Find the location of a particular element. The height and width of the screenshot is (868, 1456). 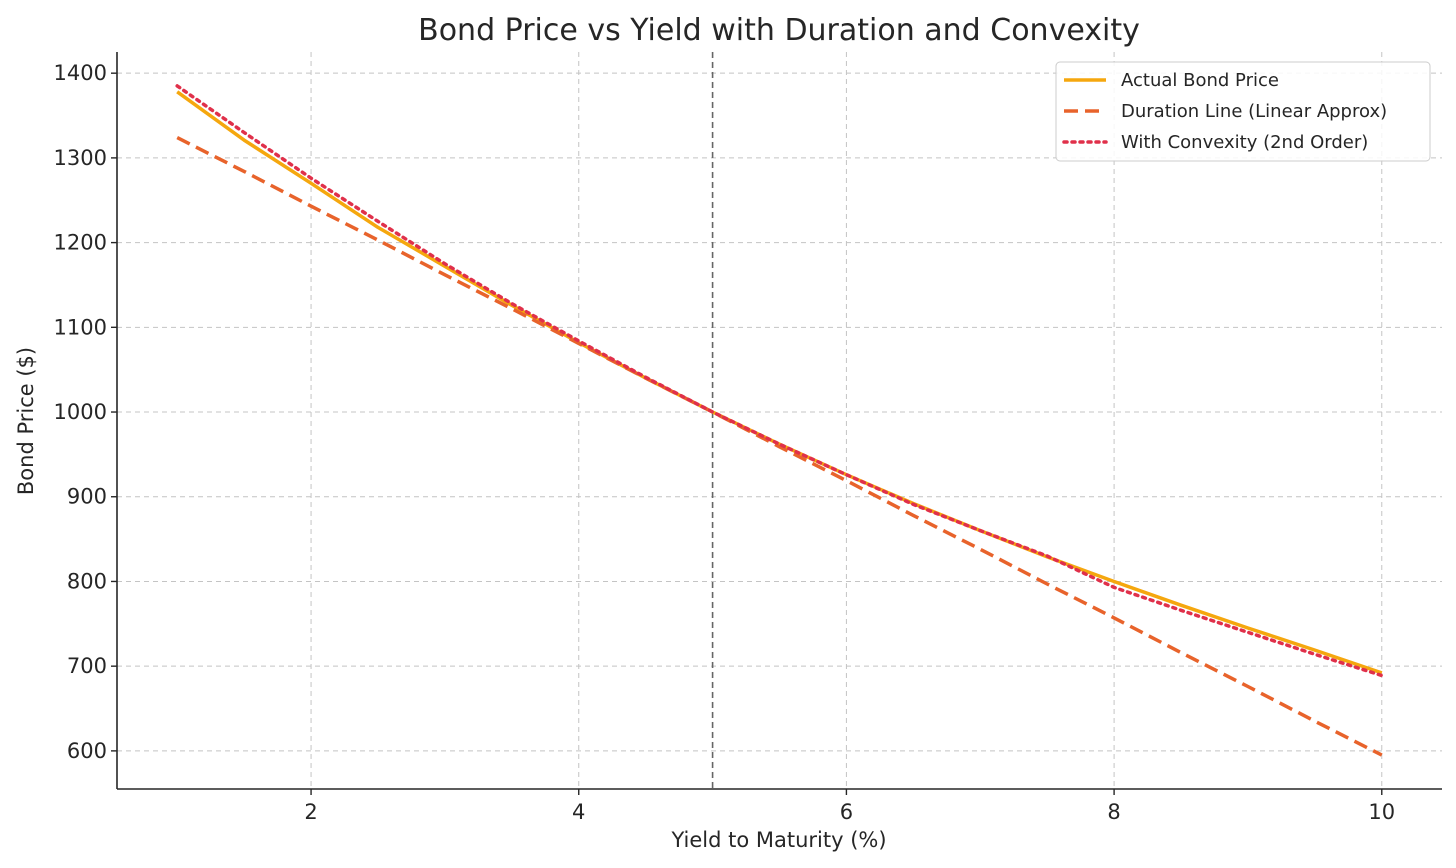

legend-box is located at coordinates (1243, 111).